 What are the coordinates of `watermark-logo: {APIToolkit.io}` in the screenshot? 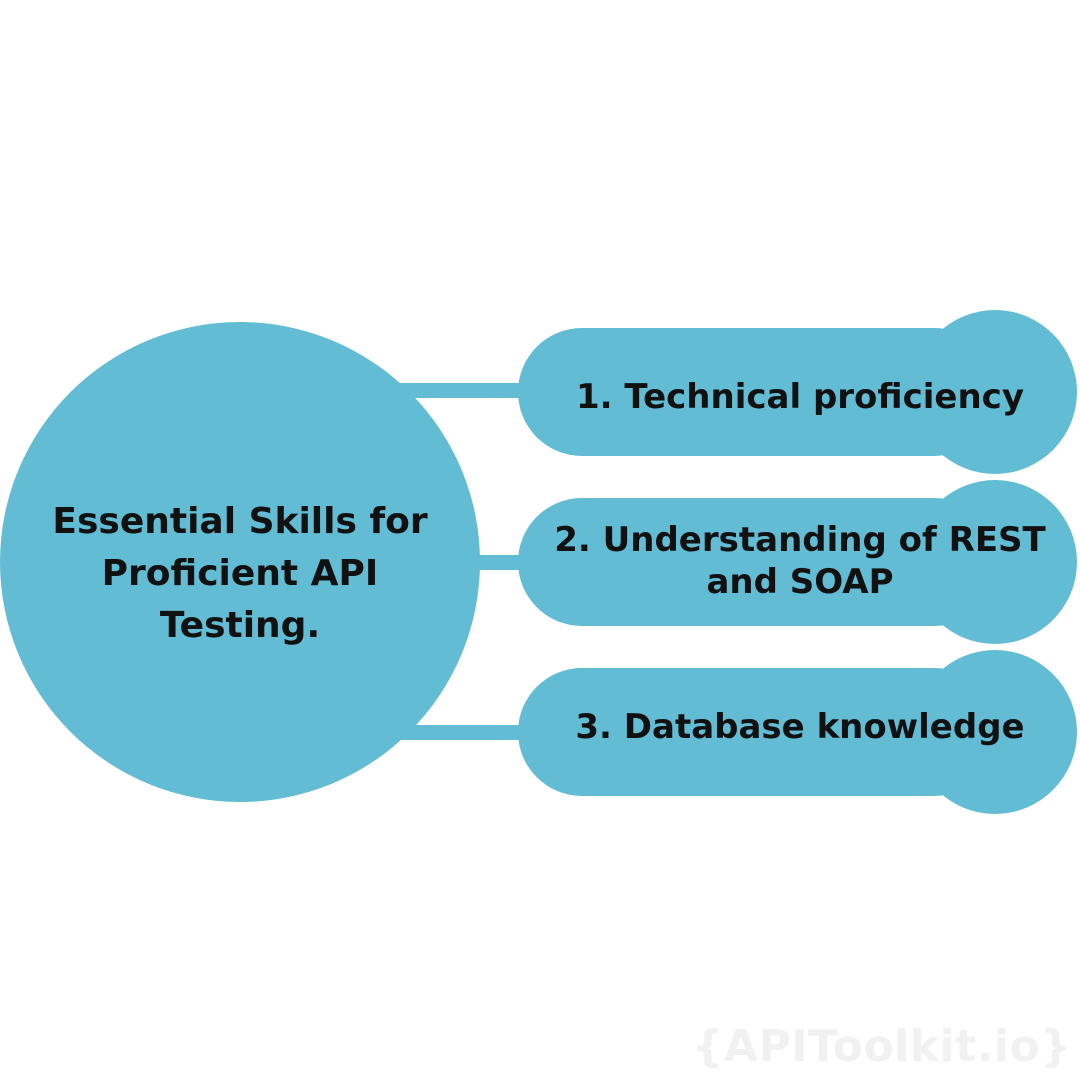 It's located at (882, 1046).